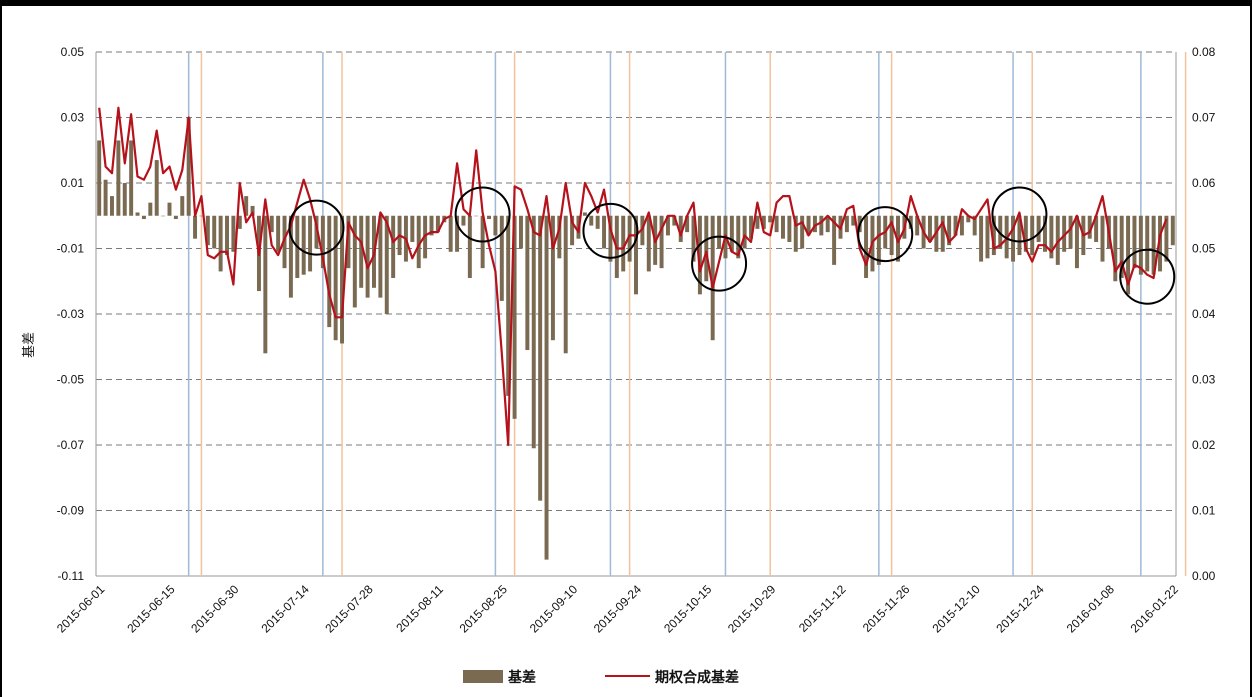 Image resolution: width=1252 pixels, height=697 pixels. What do you see at coordinates (822, 608) in the screenshot?
I see `x-tick-label: 2015-11-12` at bounding box center [822, 608].